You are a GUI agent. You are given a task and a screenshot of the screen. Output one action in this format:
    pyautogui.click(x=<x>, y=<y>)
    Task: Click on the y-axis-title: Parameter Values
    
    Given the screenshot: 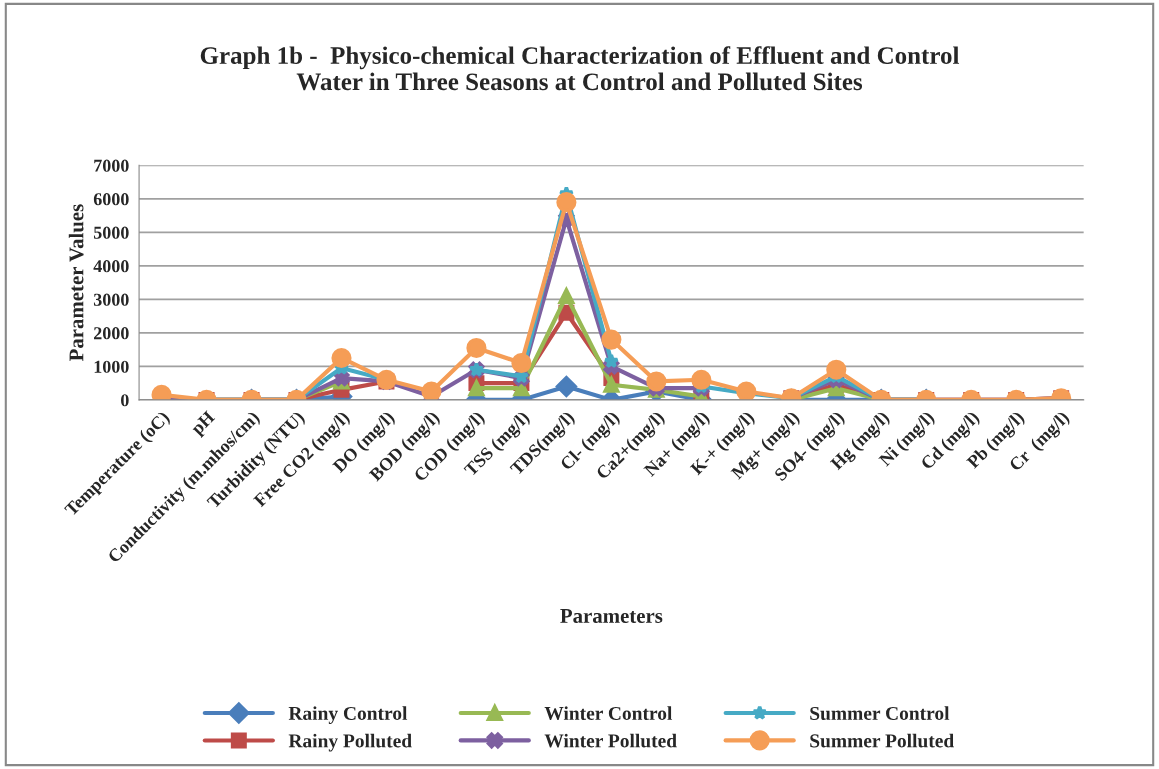 What is the action you would take?
    pyautogui.click(x=76, y=283)
    